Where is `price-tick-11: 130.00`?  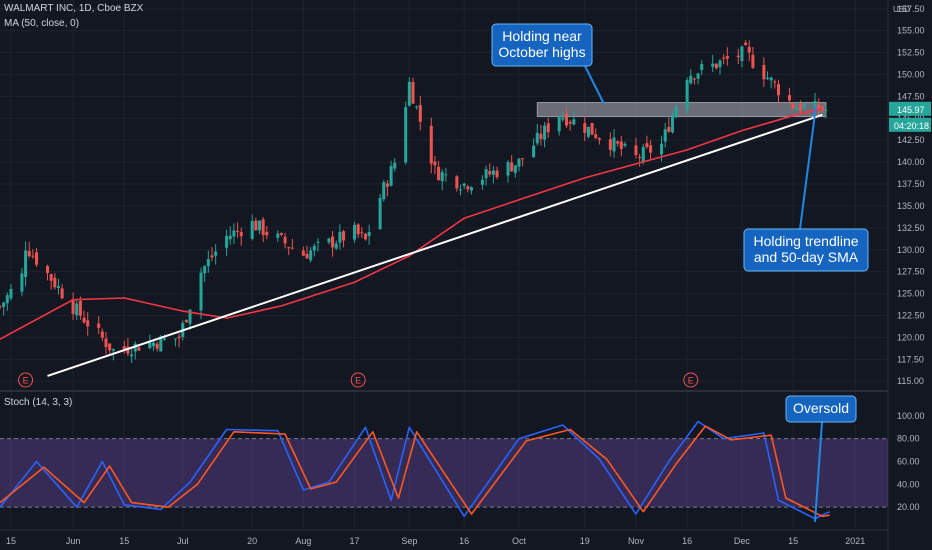
price-tick-11: 130.00 is located at coordinates (911, 250).